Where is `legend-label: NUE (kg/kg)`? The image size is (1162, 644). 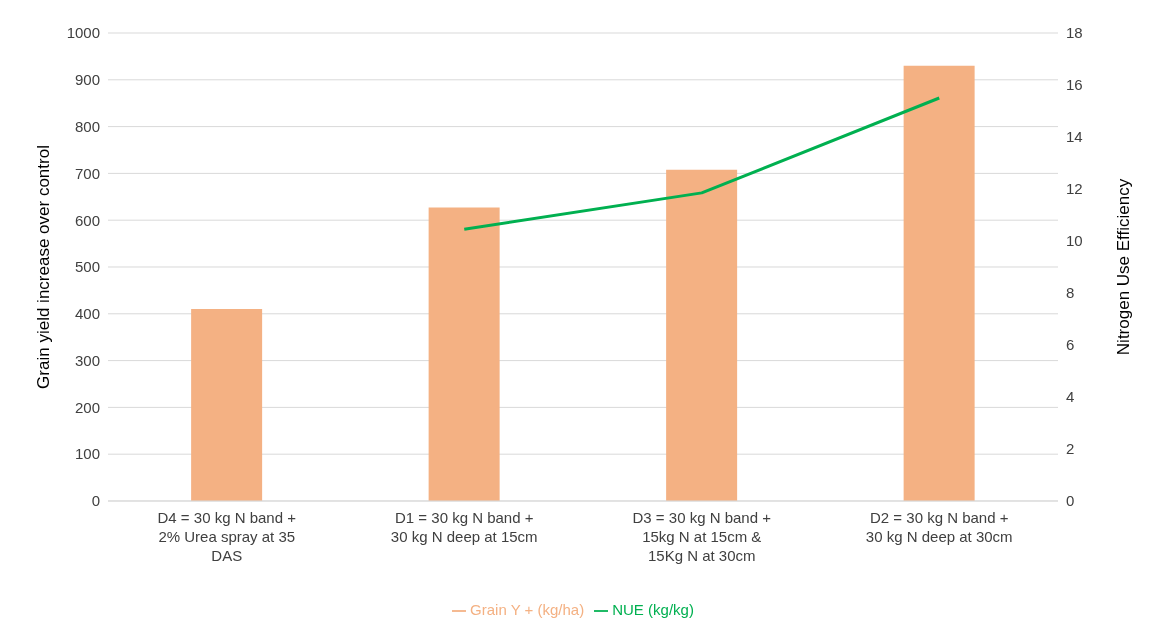 legend-label: NUE (kg/kg) is located at coordinates (653, 609).